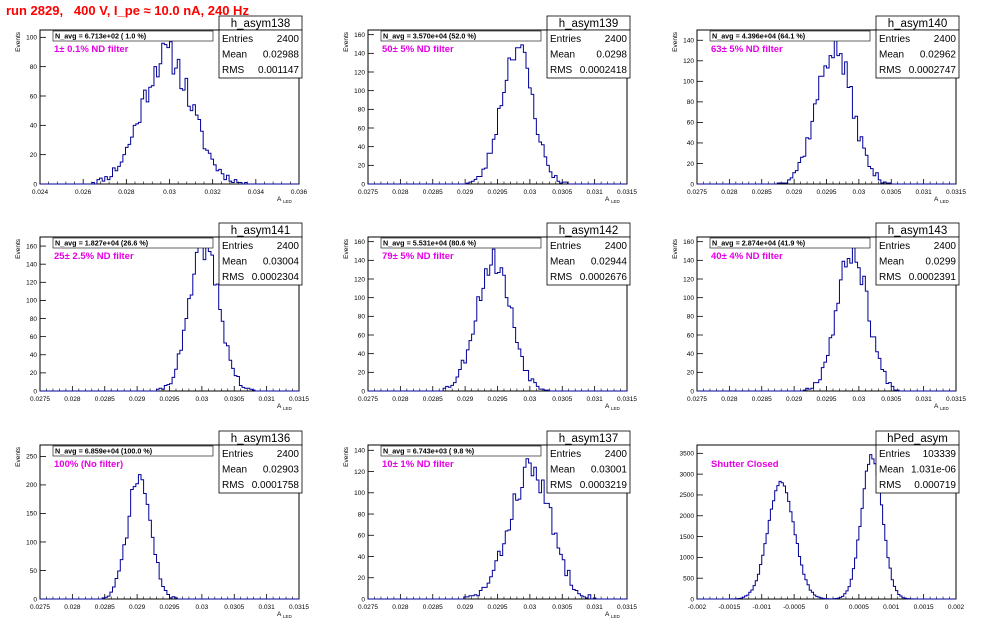 This screenshot has height=622, width=996. What do you see at coordinates (31, 457) in the screenshot?
I see `y-tick-label: 250` at bounding box center [31, 457].